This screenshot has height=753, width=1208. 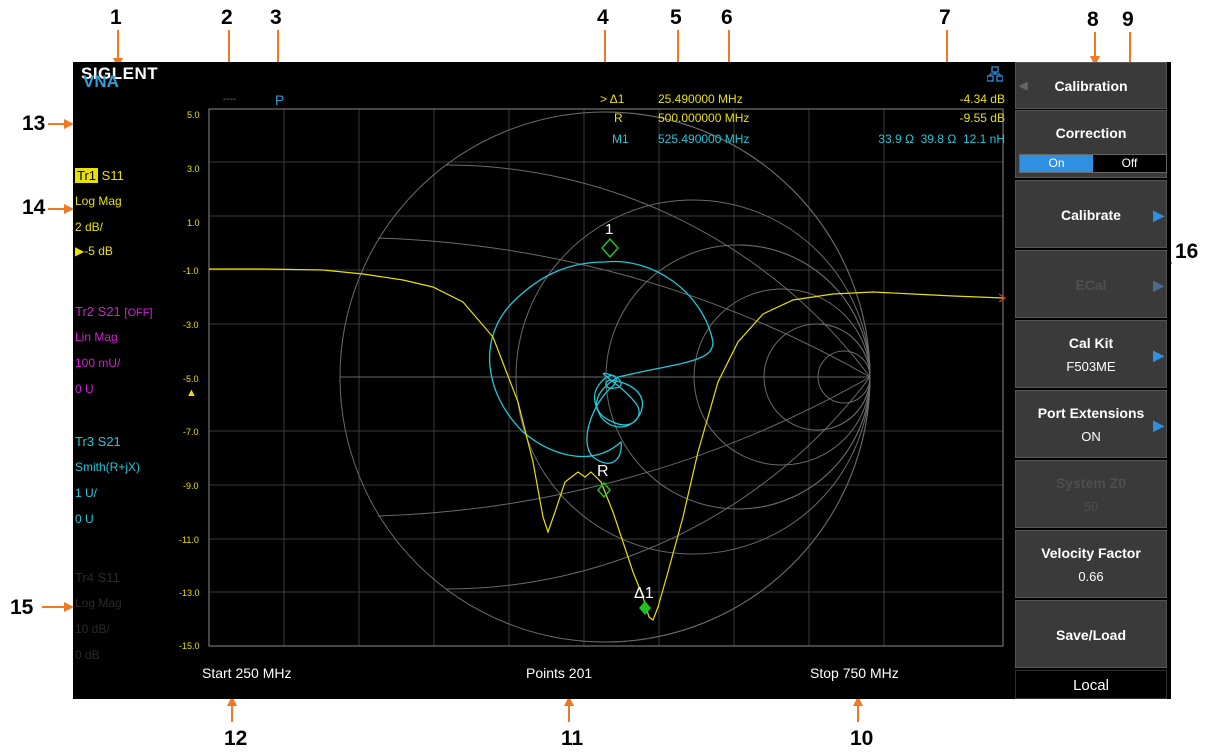 What do you see at coordinates (120, 73) in the screenshot?
I see `brand-logo: SIGLENT` at bounding box center [120, 73].